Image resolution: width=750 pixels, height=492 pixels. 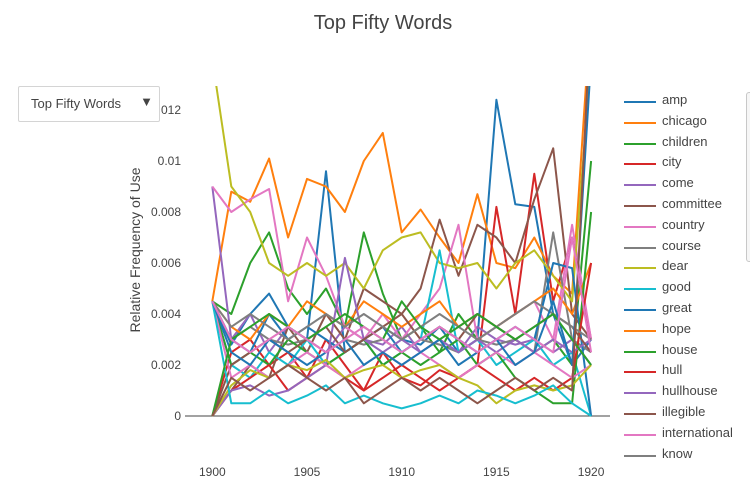 I want to click on y-tick-label: 0, so click(x=177, y=416).